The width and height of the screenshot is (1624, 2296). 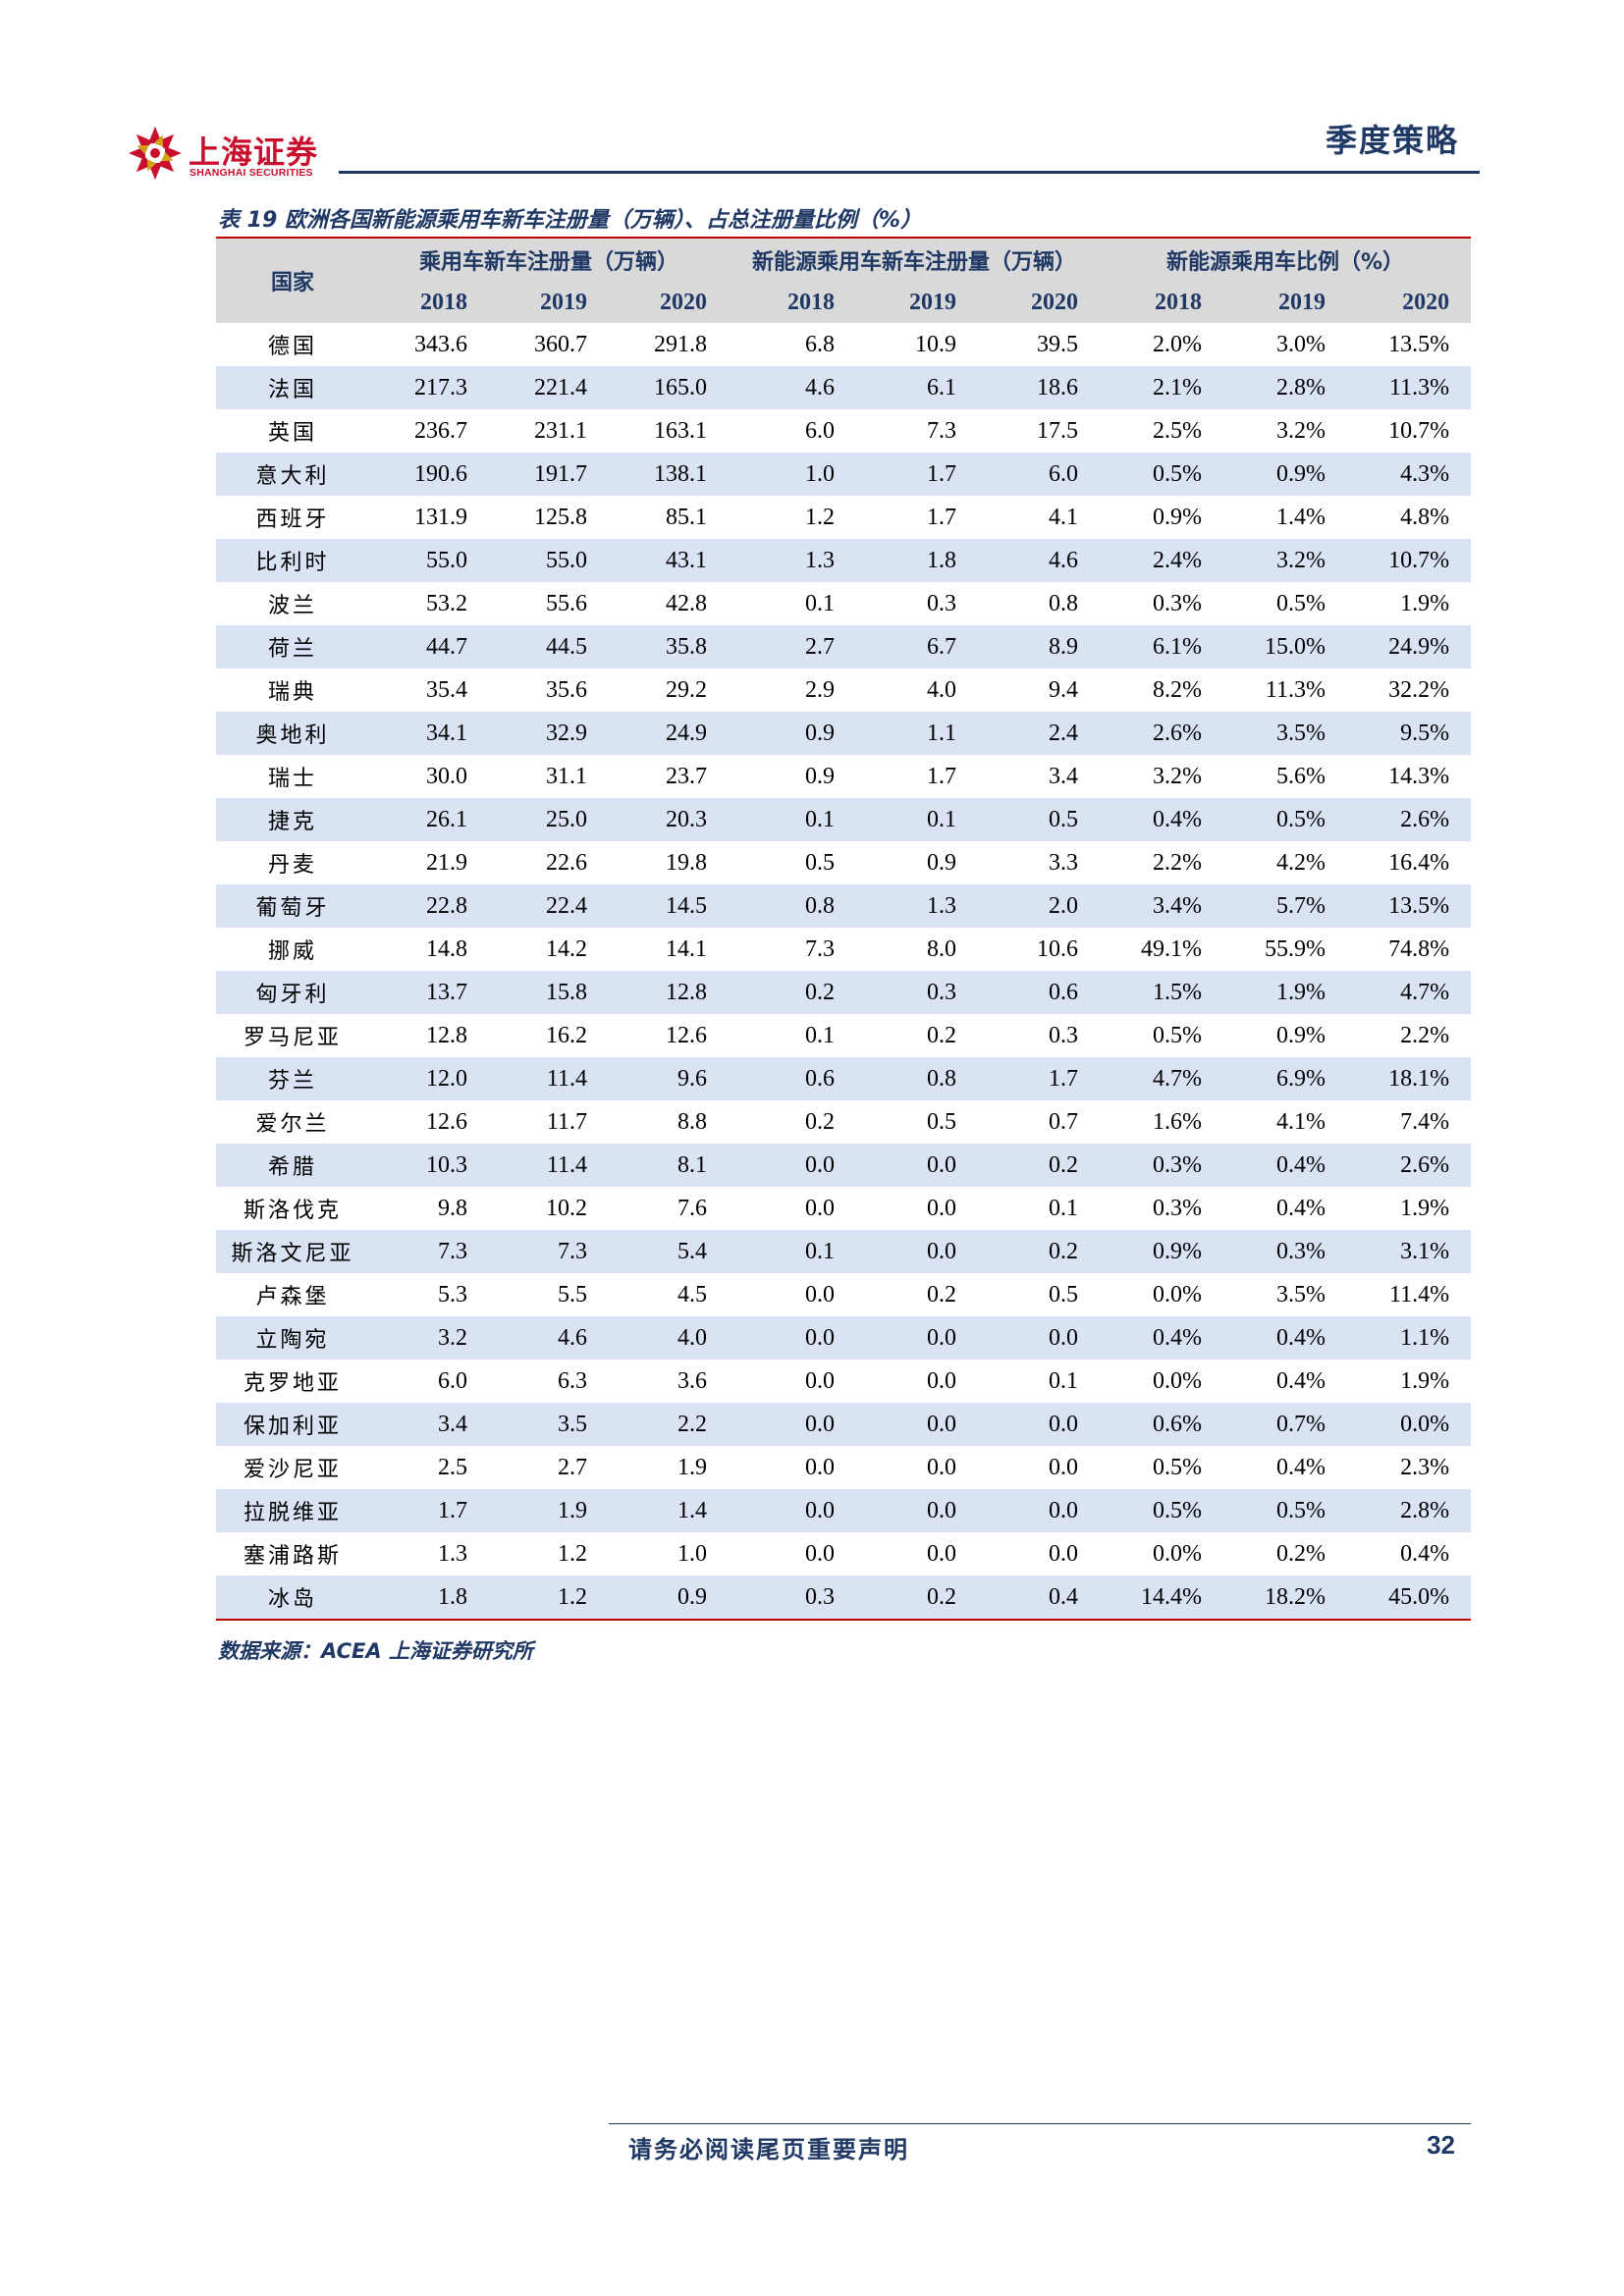 I want to click on value-cell: 1.3, so click(x=793, y=560).